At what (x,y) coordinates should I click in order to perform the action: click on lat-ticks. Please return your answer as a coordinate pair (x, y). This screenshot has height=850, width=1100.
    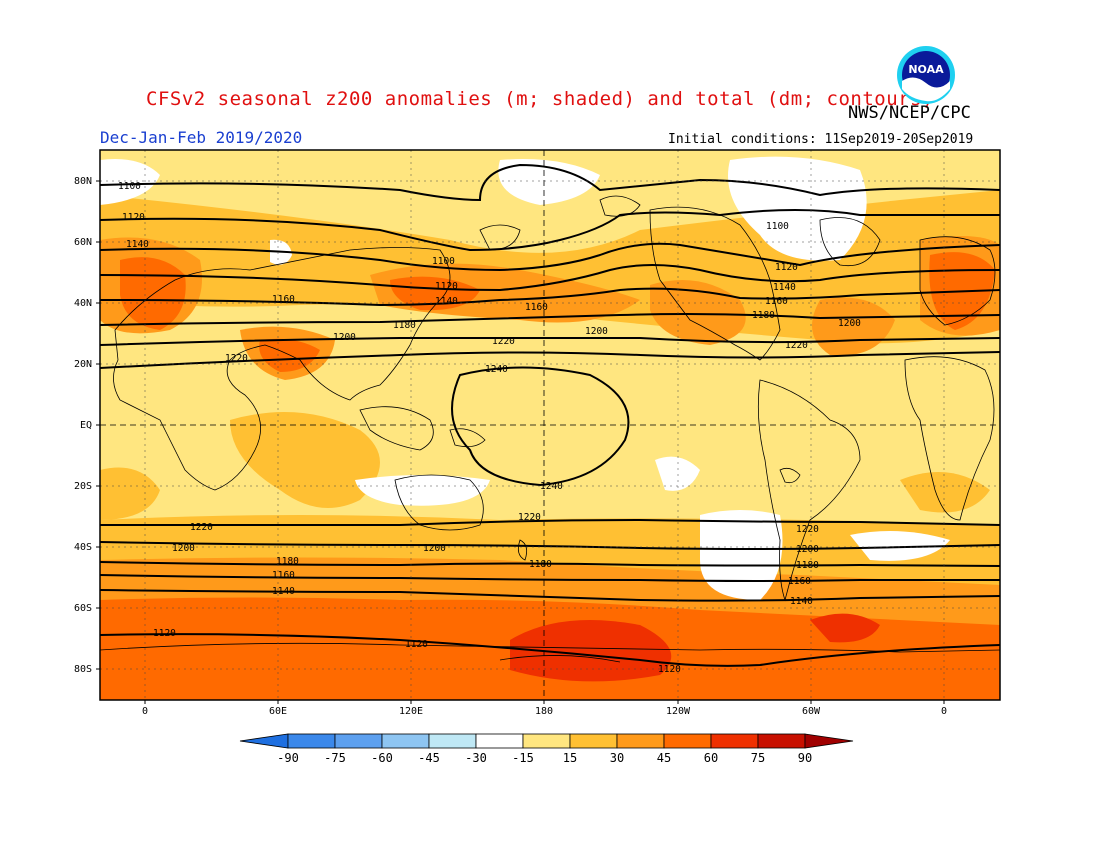
    Looking at the image, I should click on (98, 425).